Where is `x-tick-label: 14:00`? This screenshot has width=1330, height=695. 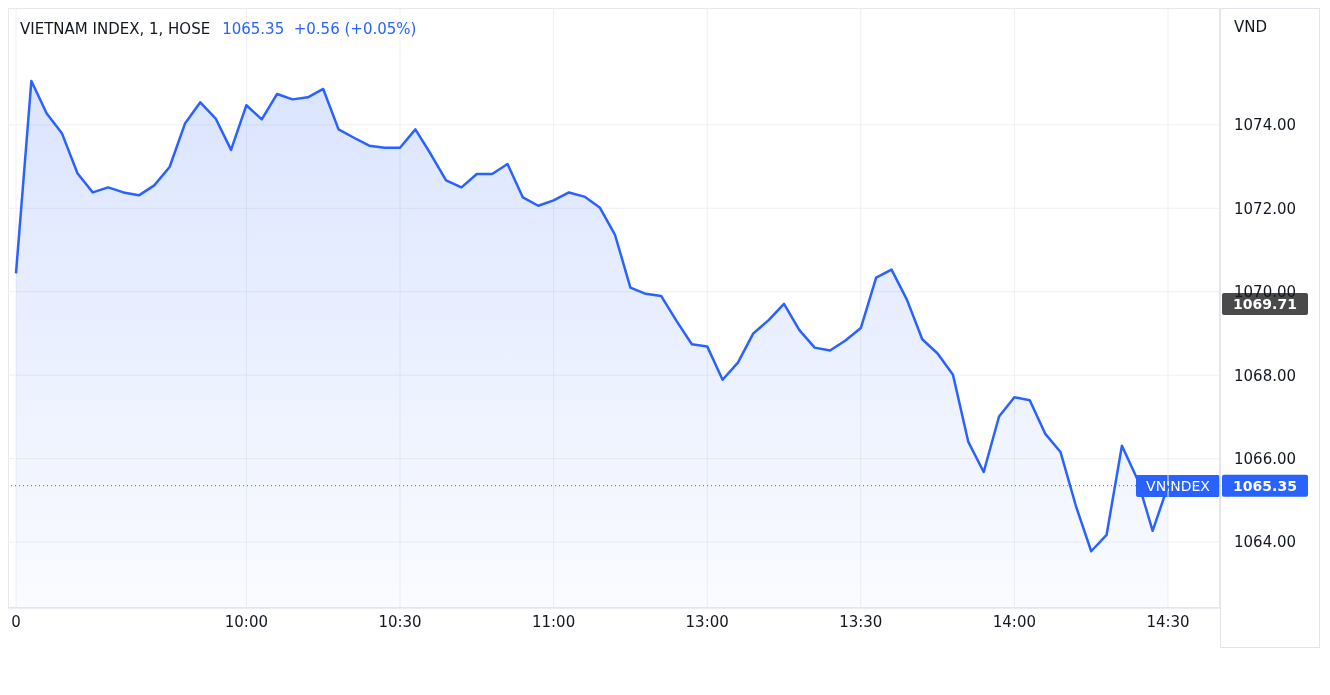
x-tick-label: 14:00 is located at coordinates (1014, 621).